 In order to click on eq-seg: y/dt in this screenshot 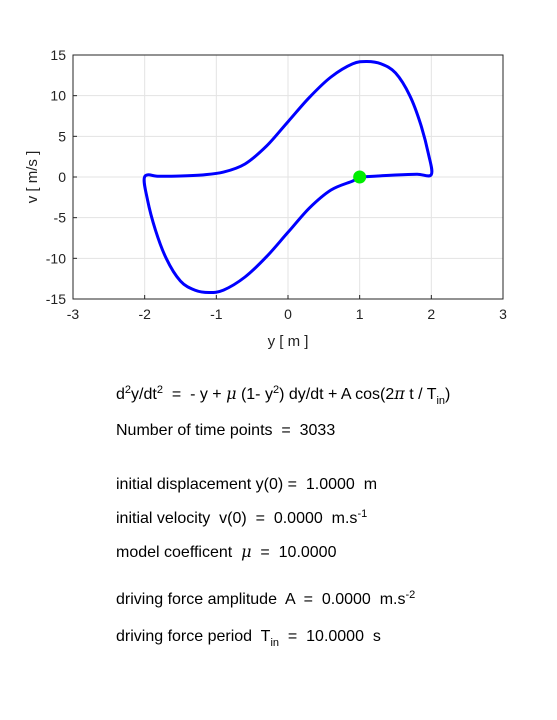, I will do `click(144, 394)`.